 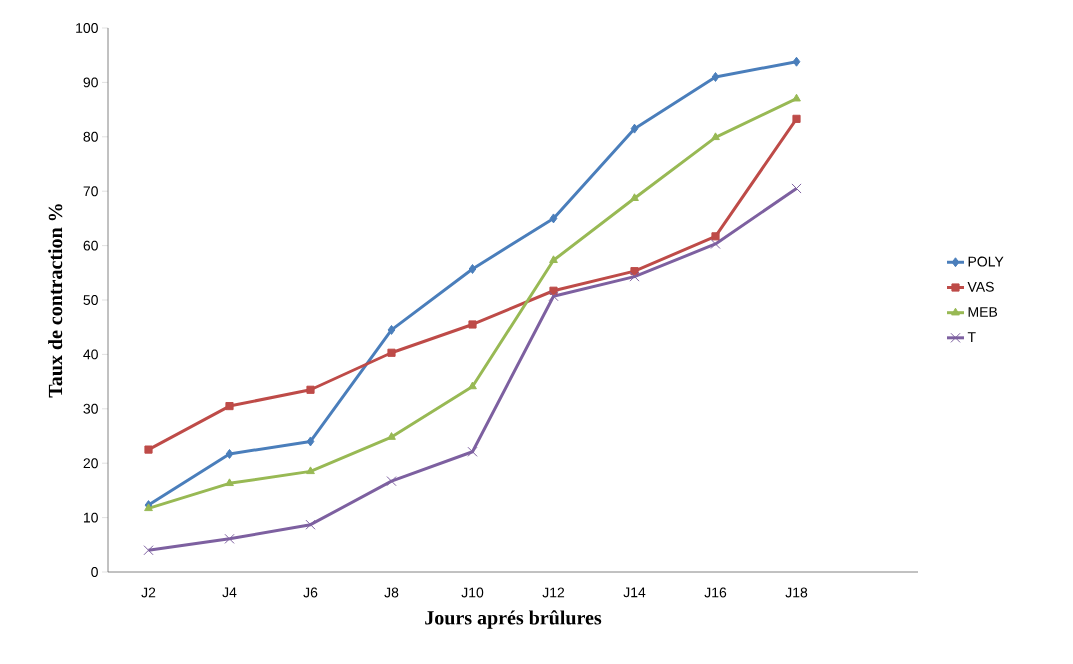 I want to click on legend-label: POLY, so click(x=986, y=261).